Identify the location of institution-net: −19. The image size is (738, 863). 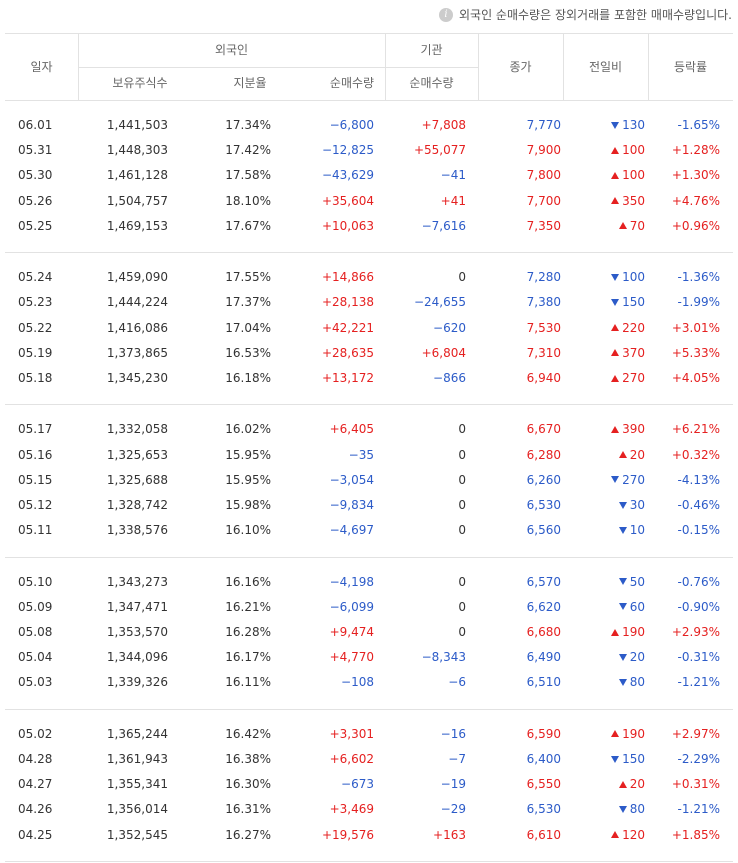
(453, 784).